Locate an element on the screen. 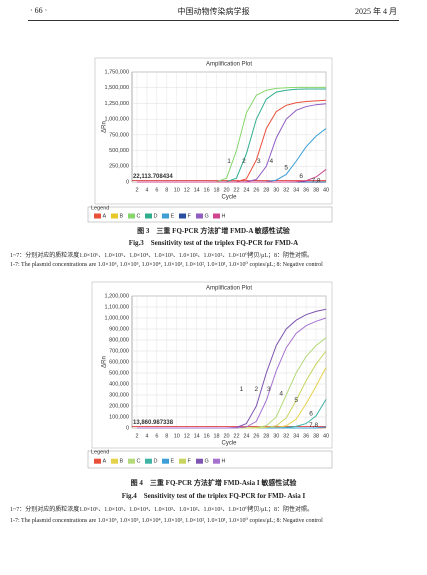  y-tick-label: 250,000 is located at coordinates (119, 167).